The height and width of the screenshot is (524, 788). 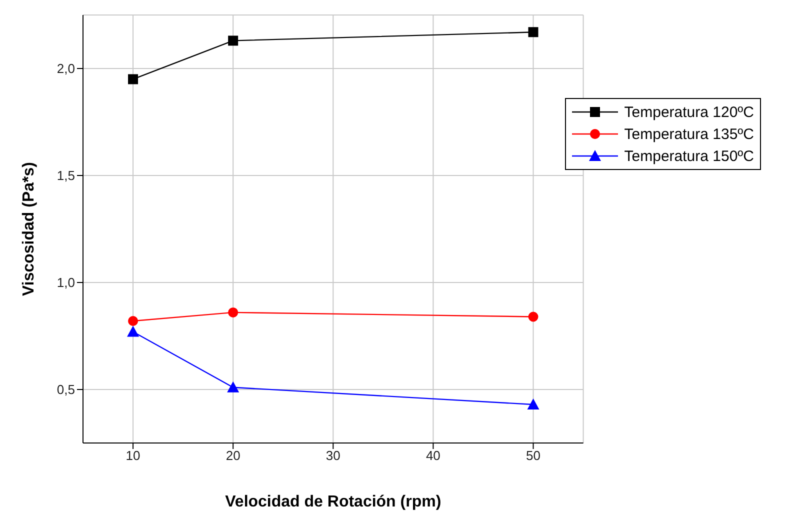 What do you see at coordinates (689, 134) in the screenshot?
I see `legend-label: Temperatura 135ºC` at bounding box center [689, 134].